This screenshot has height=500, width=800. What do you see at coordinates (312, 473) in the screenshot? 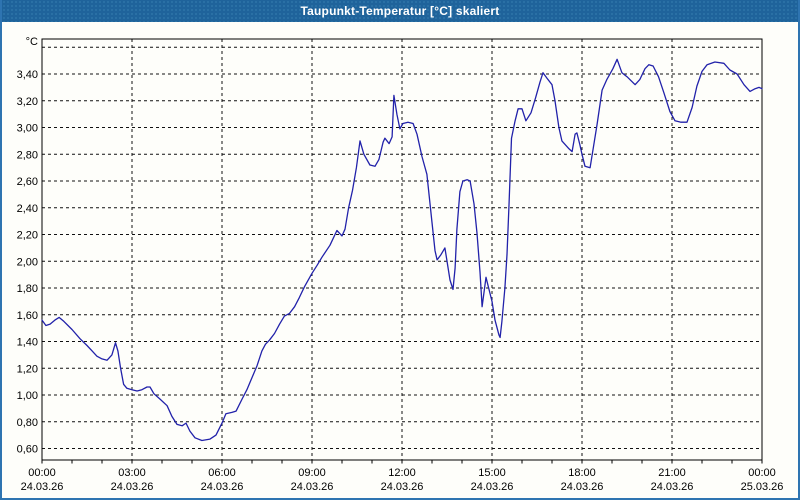
I see `x-tick-time-label: 09:00` at bounding box center [312, 473].